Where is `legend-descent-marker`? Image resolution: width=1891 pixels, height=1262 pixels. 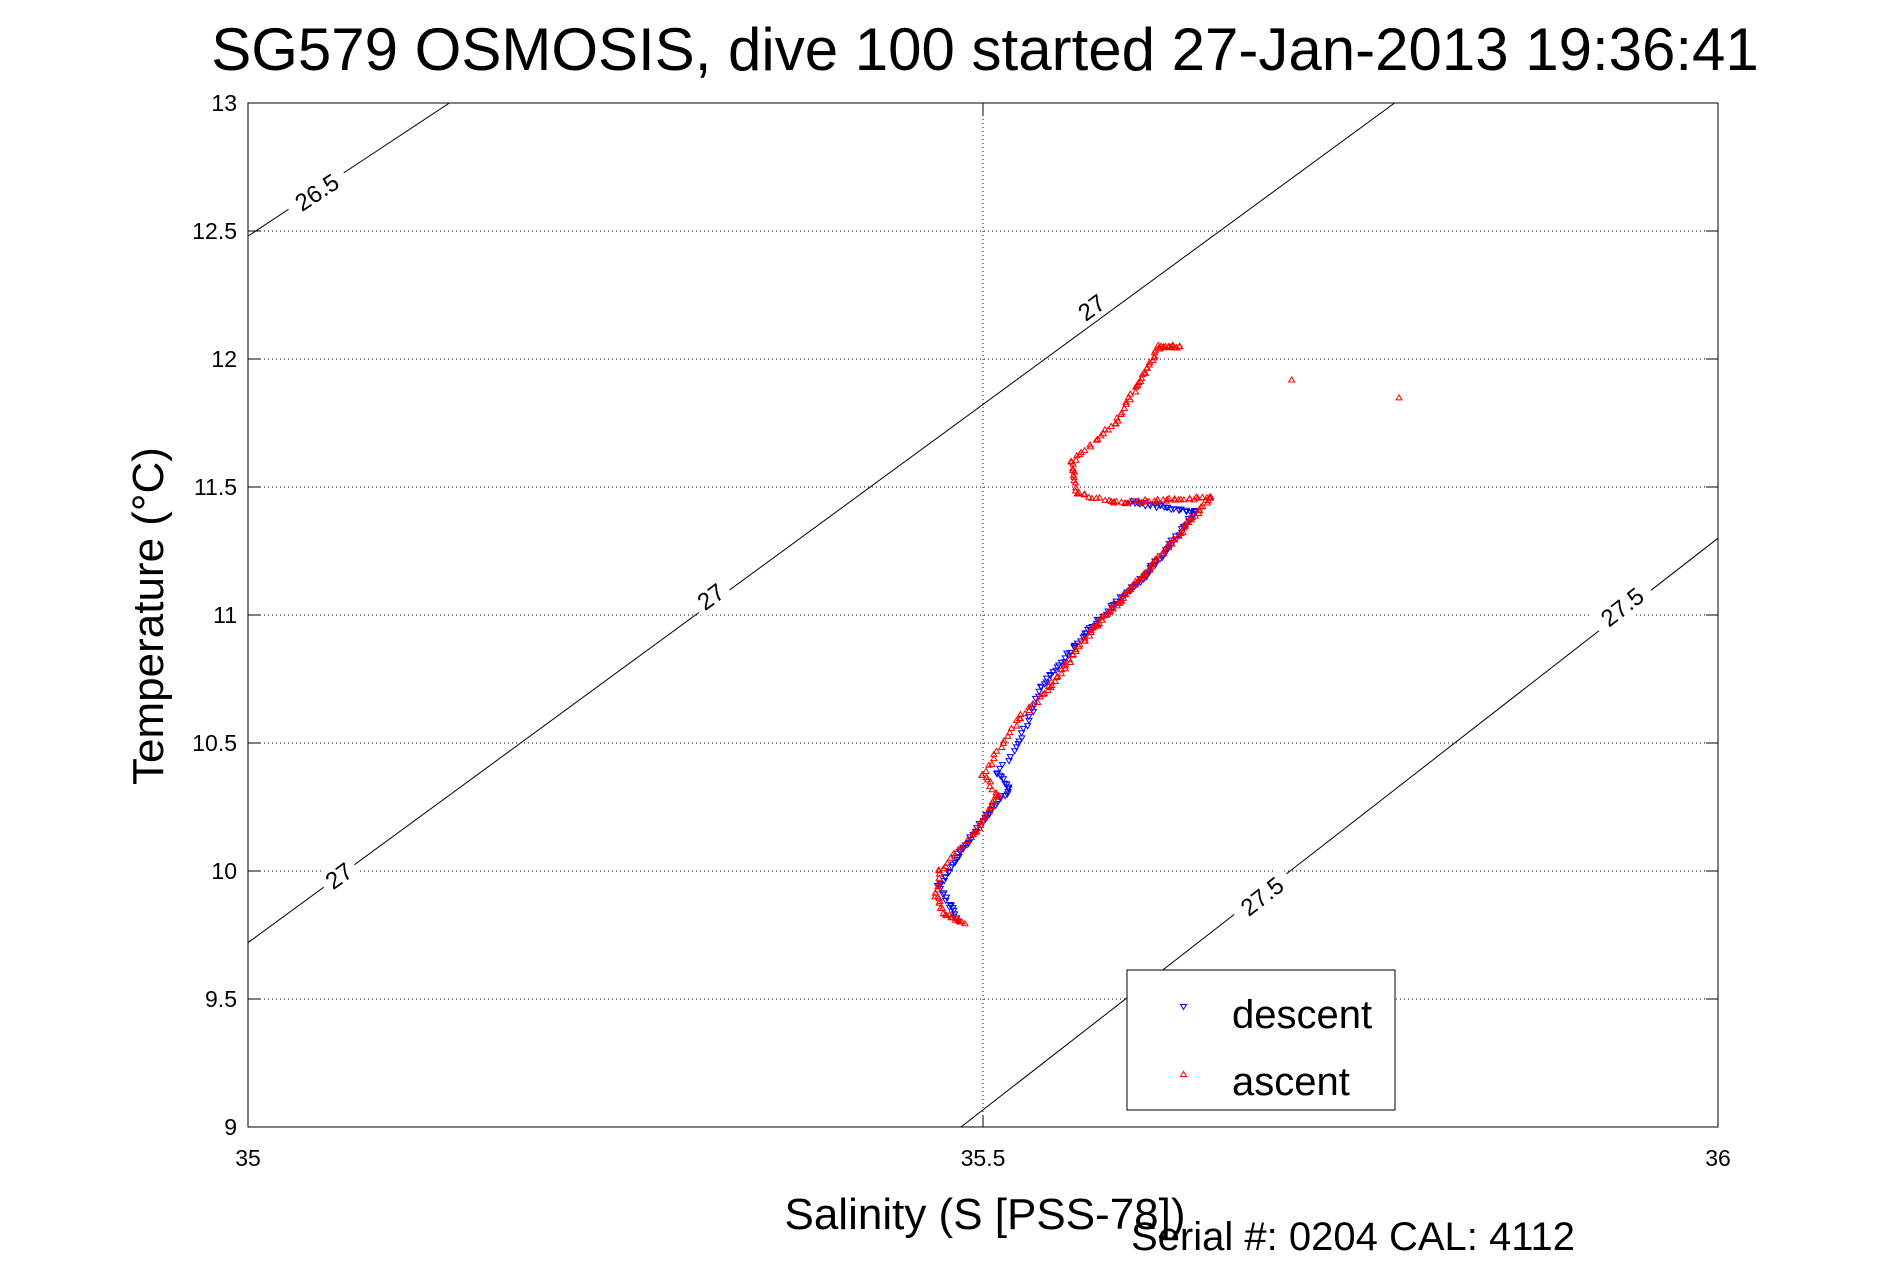
legend-descent-marker is located at coordinates (1183, 1007).